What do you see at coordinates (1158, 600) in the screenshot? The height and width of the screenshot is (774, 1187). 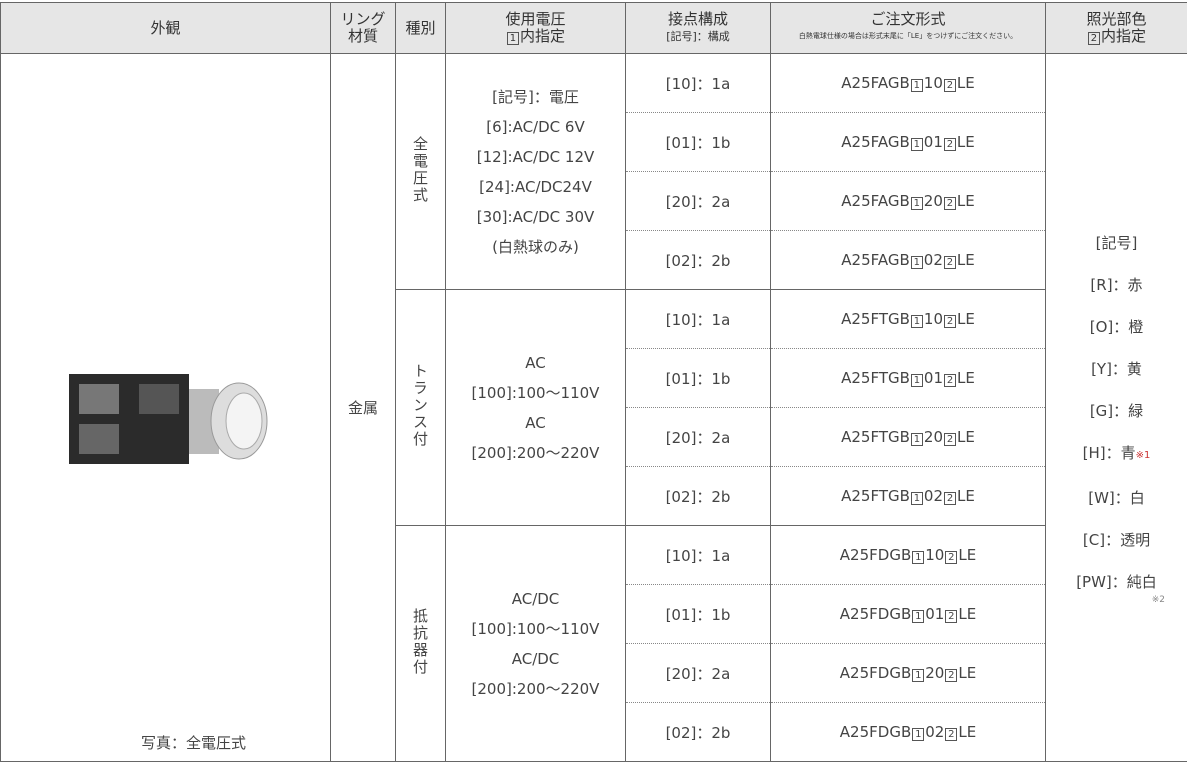 I see `color-note: ※2` at bounding box center [1158, 600].